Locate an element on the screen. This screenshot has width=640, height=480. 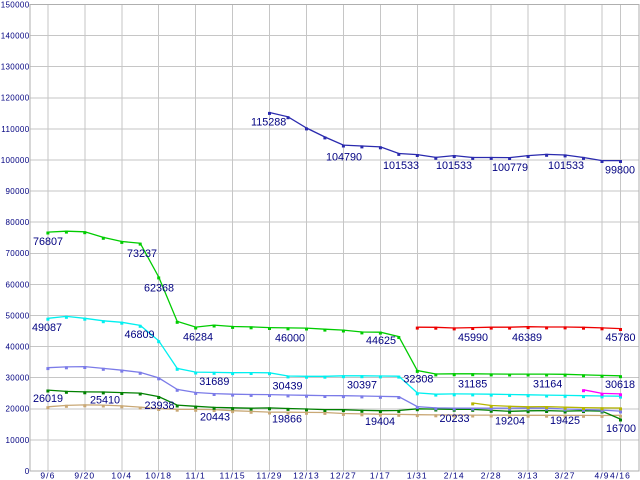
svg-text: 2/14 is located at coordinates (454, 475).